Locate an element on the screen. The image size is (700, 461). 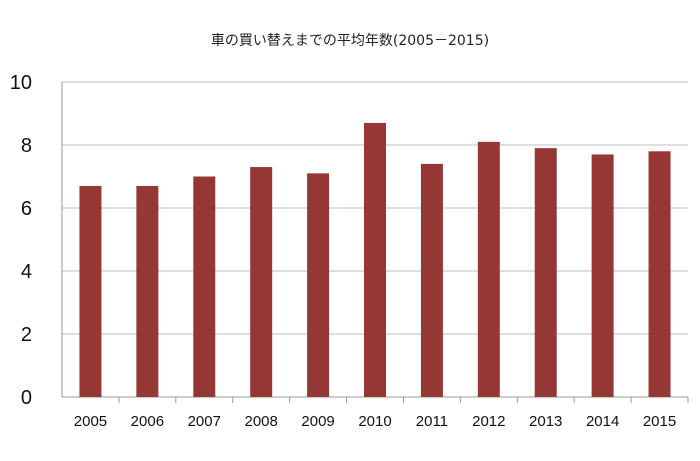
y-tick-label: 6 is located at coordinates (26, 209).